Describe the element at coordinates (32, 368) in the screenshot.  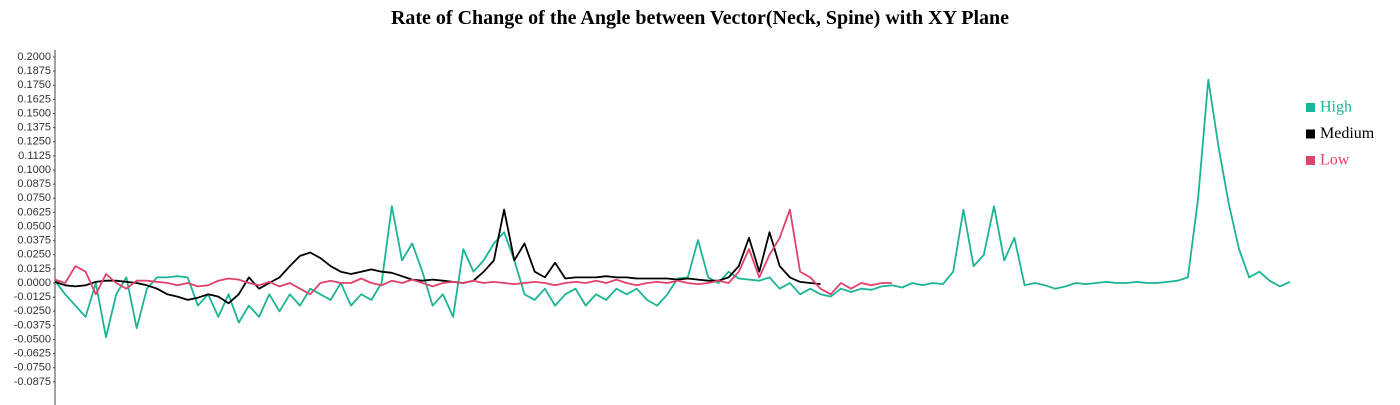
I see `y-tick-label: -0.0750` at that location.